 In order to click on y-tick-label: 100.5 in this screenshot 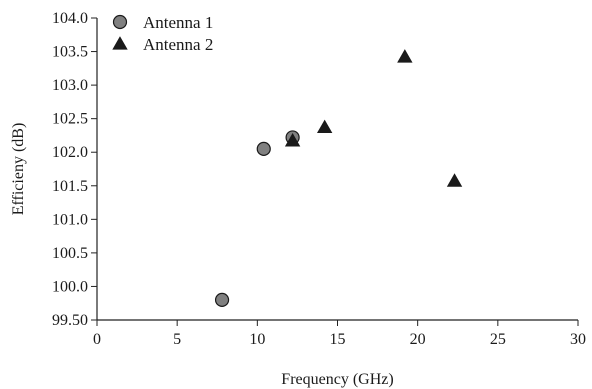, I will do `click(70, 253)`.